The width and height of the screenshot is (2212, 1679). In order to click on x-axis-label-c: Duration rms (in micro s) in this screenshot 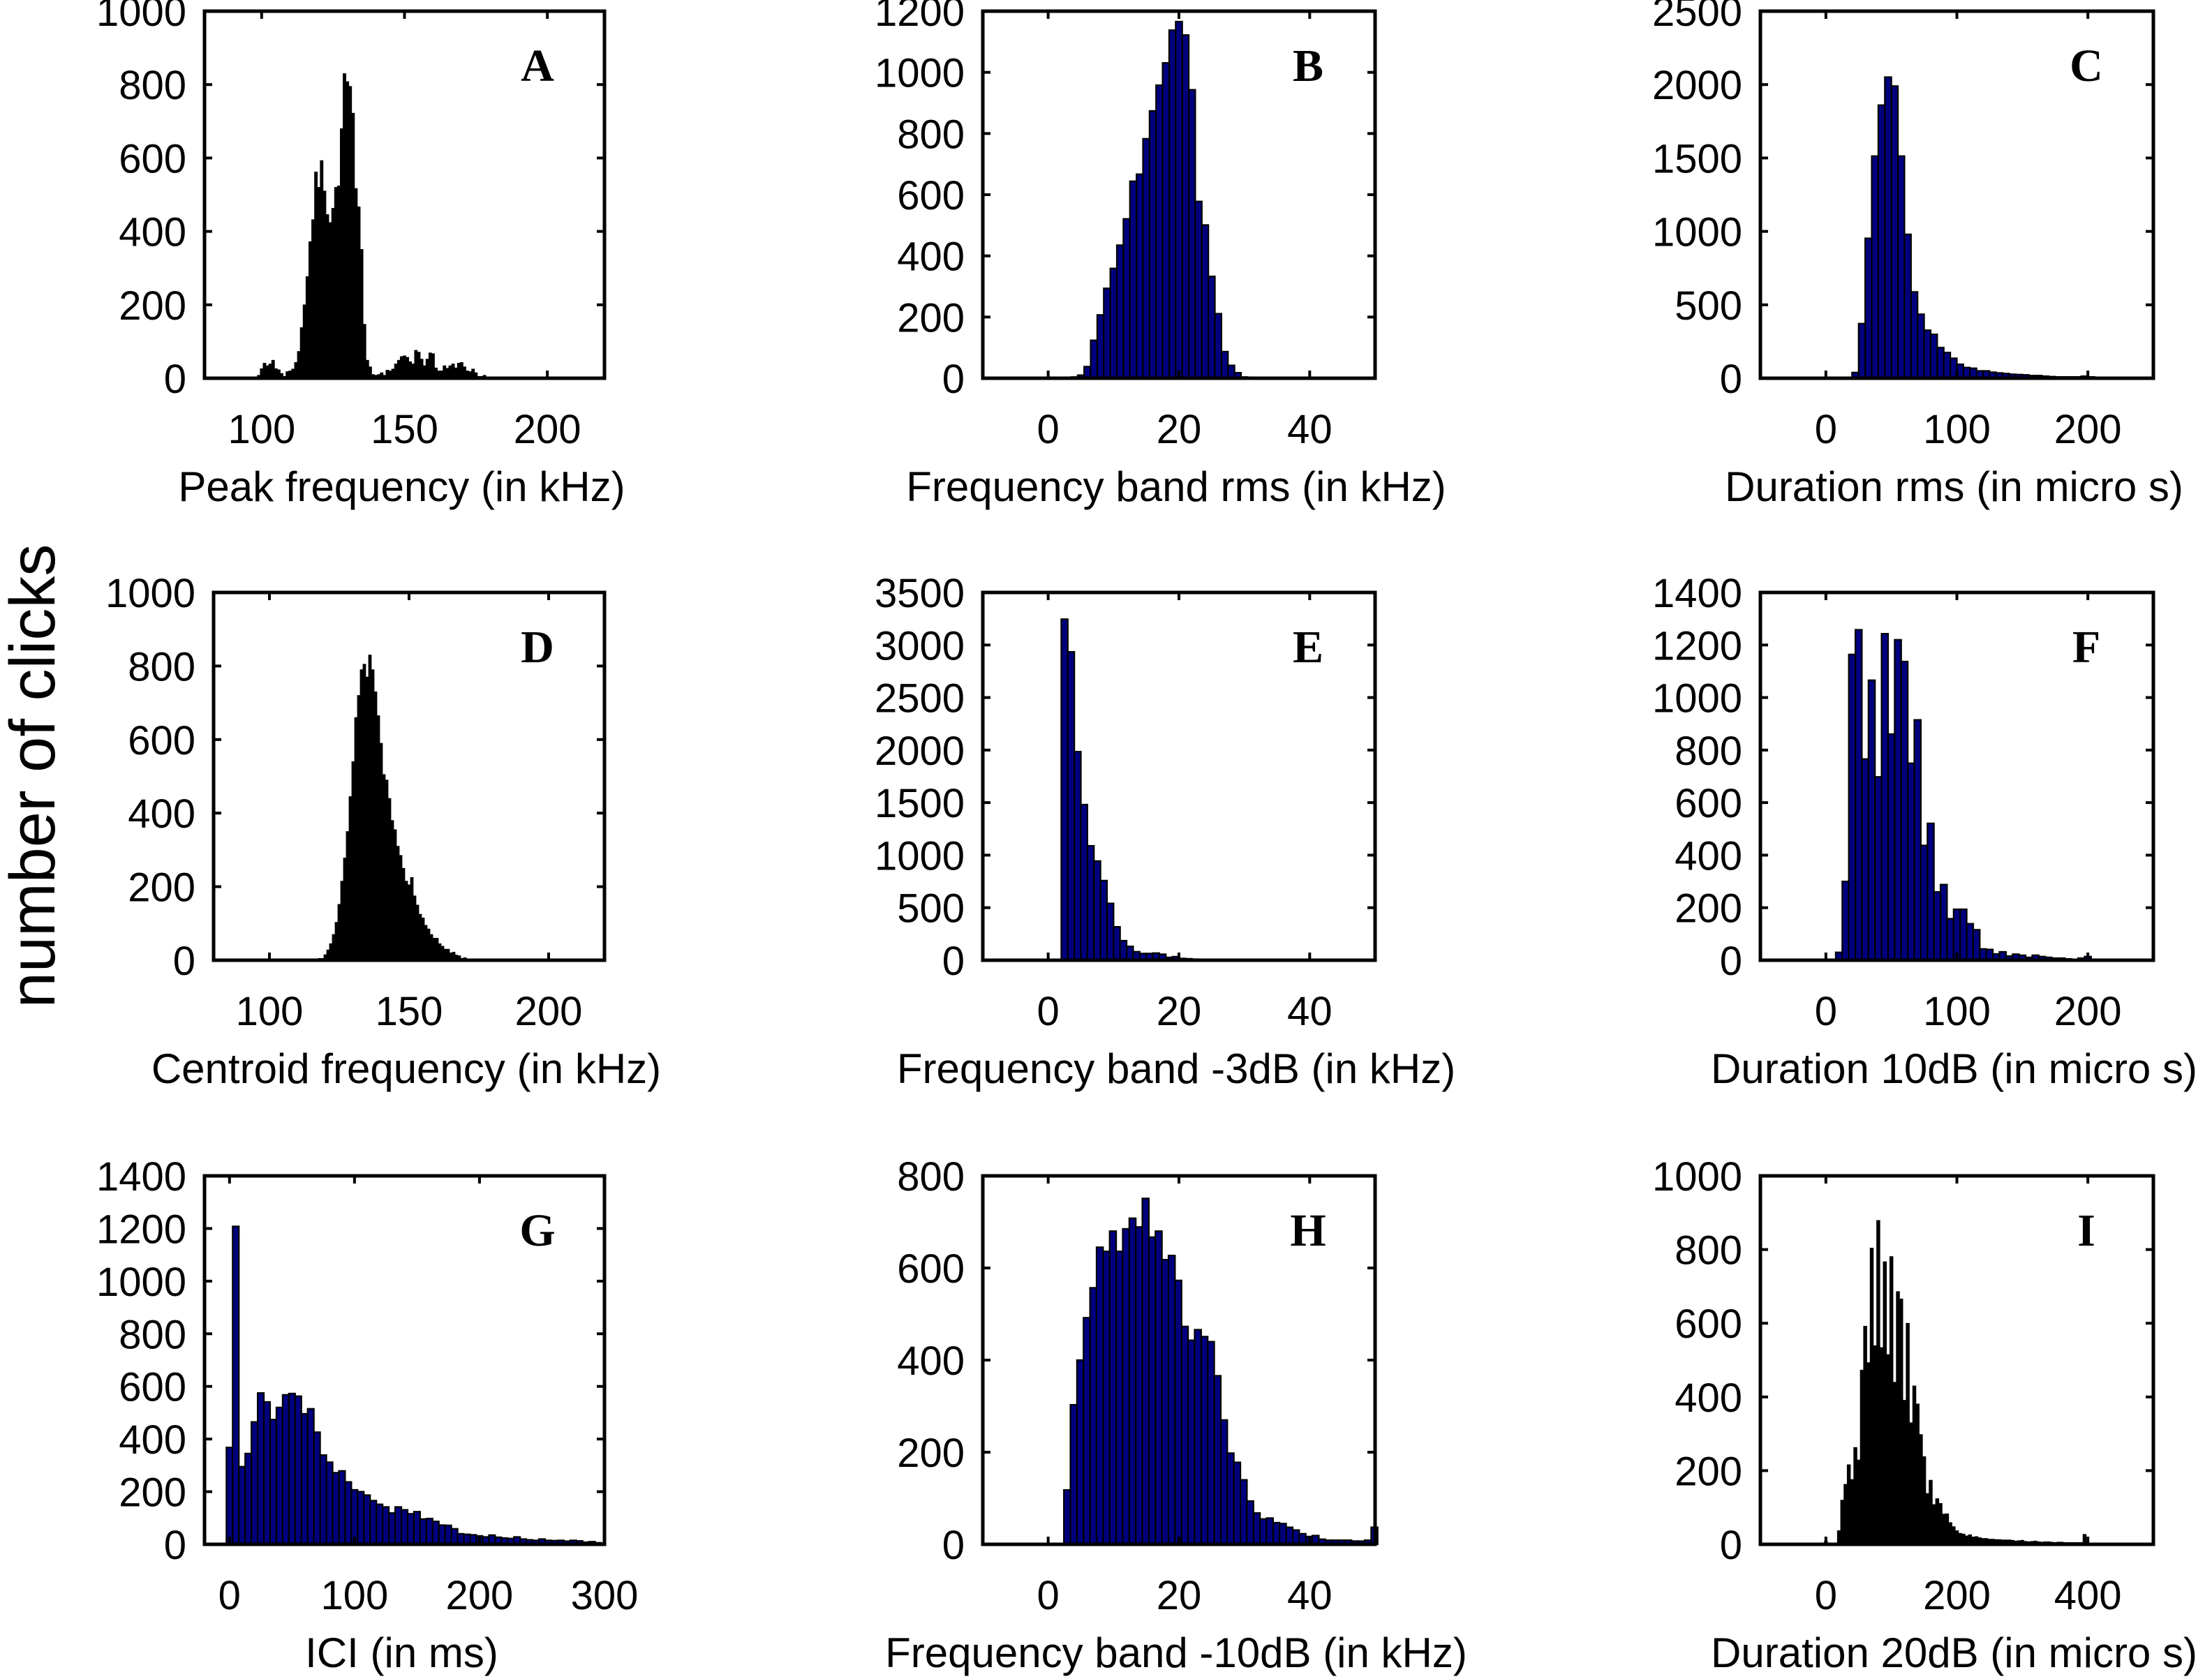, I will do `click(1954, 486)`.